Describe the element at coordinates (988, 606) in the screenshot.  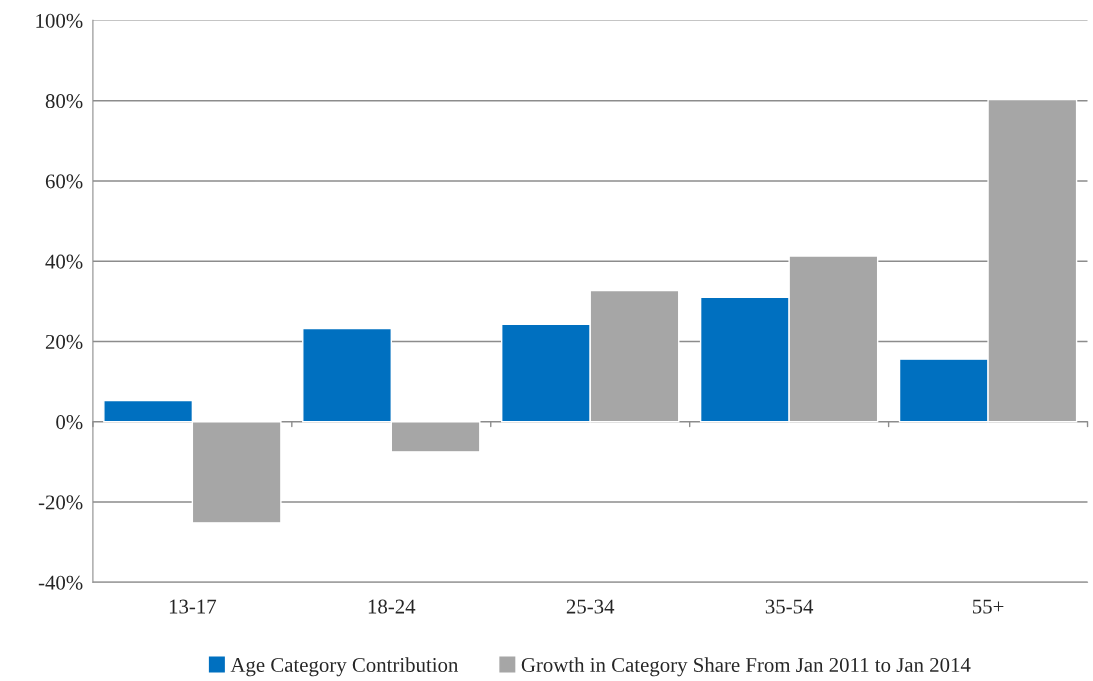
I see `x-tick-label: 55+` at that location.